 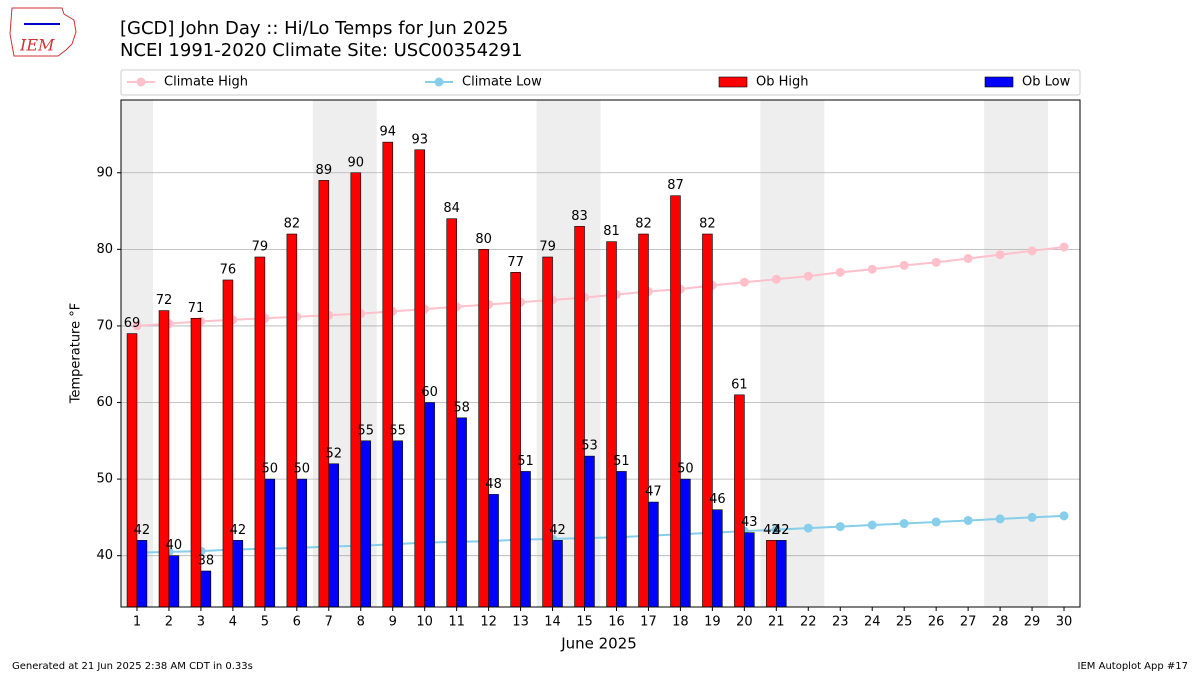 What do you see at coordinates (584, 622) in the screenshot?
I see `x-tick-label: 15` at bounding box center [584, 622].